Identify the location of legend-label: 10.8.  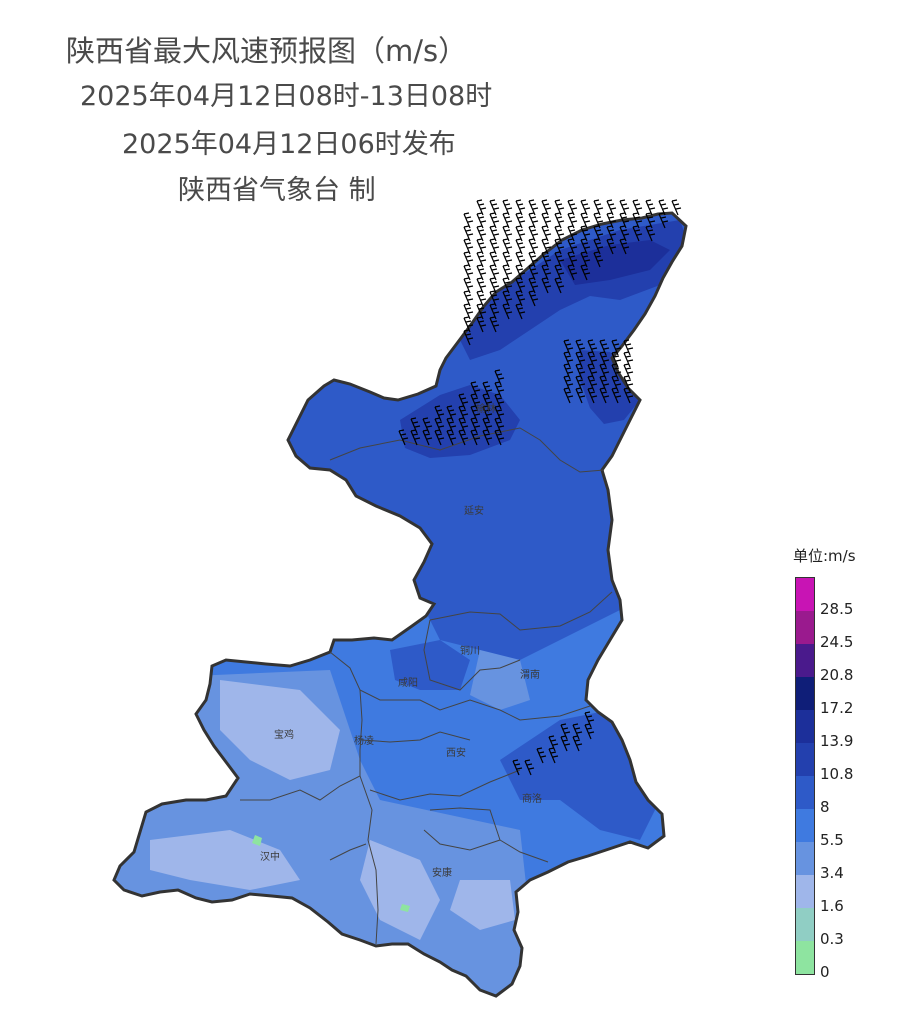
(837, 774).